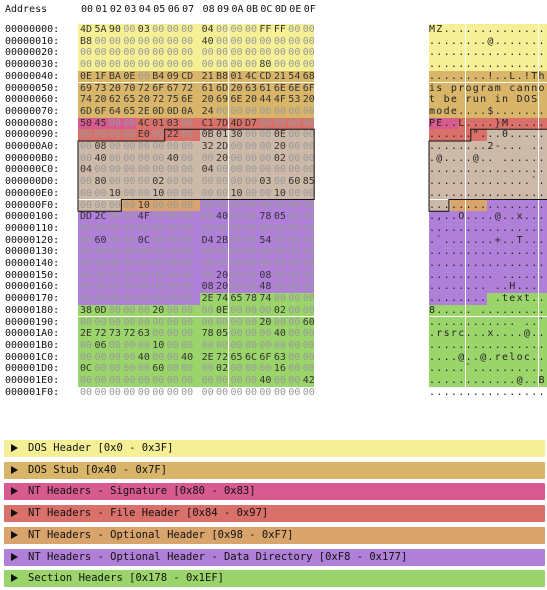  Describe the element at coordinates (461, 217) in the screenshot. I see `ascii-char: O` at that location.